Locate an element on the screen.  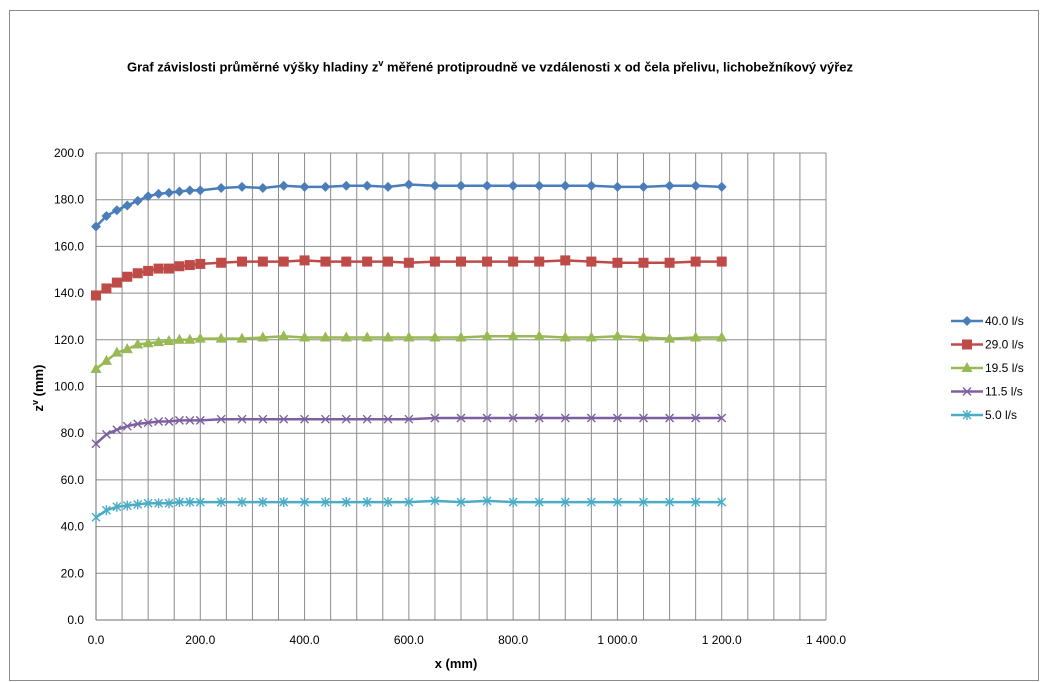
series-11-5-l-s is located at coordinates (409, 431).